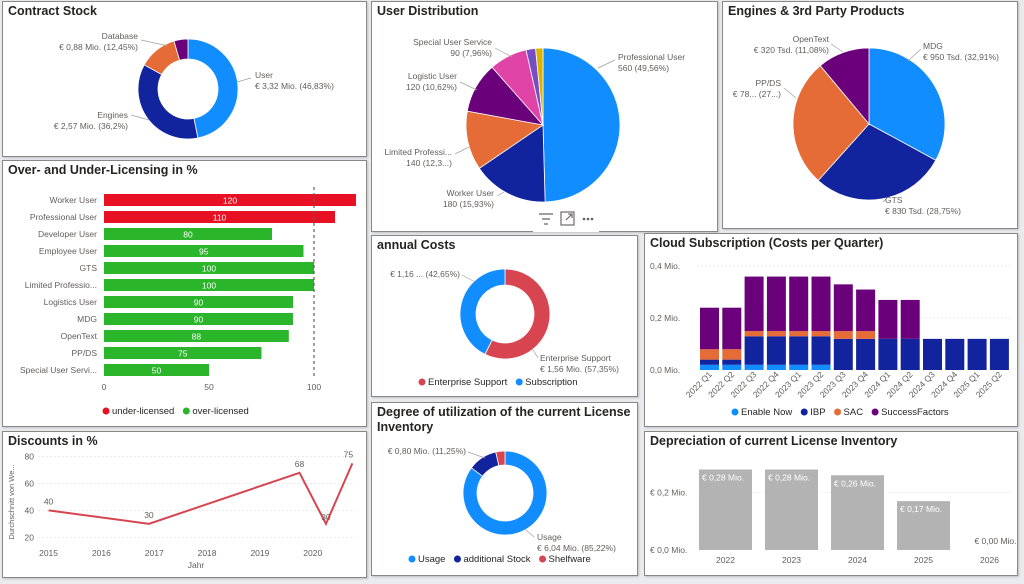  What do you see at coordinates (230, 200) in the screenshot?
I see `bar-worker-user` at bounding box center [230, 200].